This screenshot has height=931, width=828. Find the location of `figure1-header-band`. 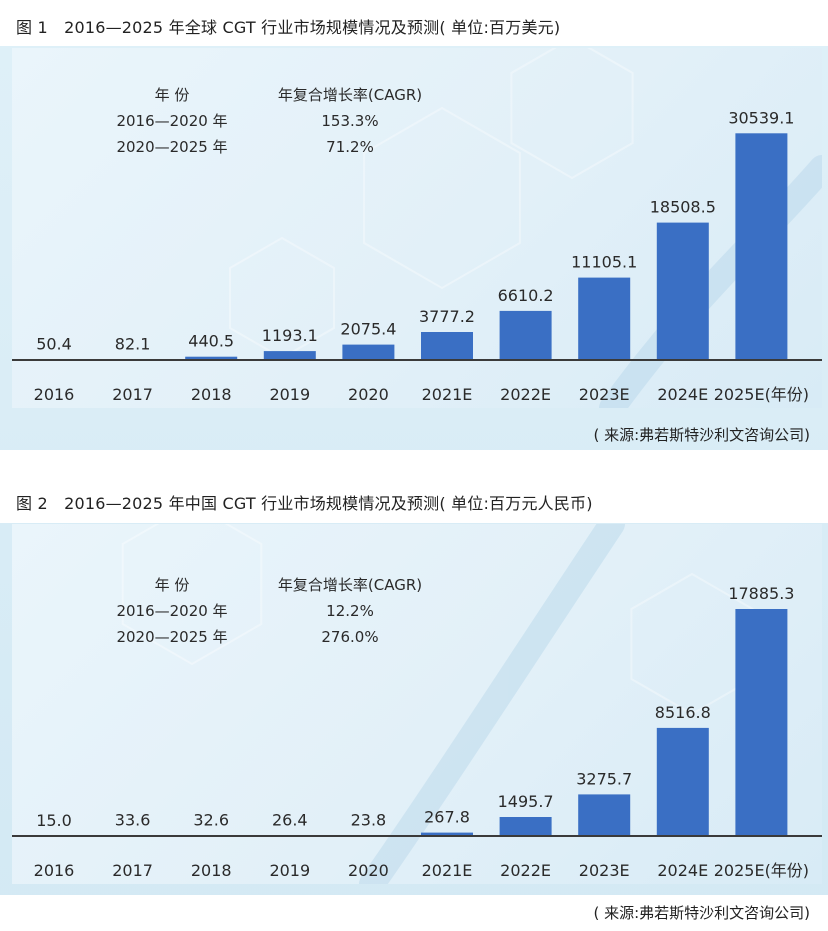

figure1-header-band is located at coordinates (414, 23).